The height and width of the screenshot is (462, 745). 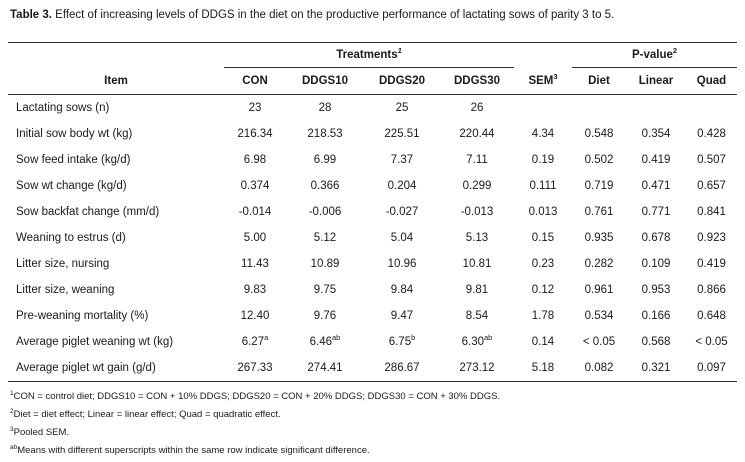 What do you see at coordinates (402, 81) in the screenshot?
I see `header-ddgs20: DDGS20` at bounding box center [402, 81].